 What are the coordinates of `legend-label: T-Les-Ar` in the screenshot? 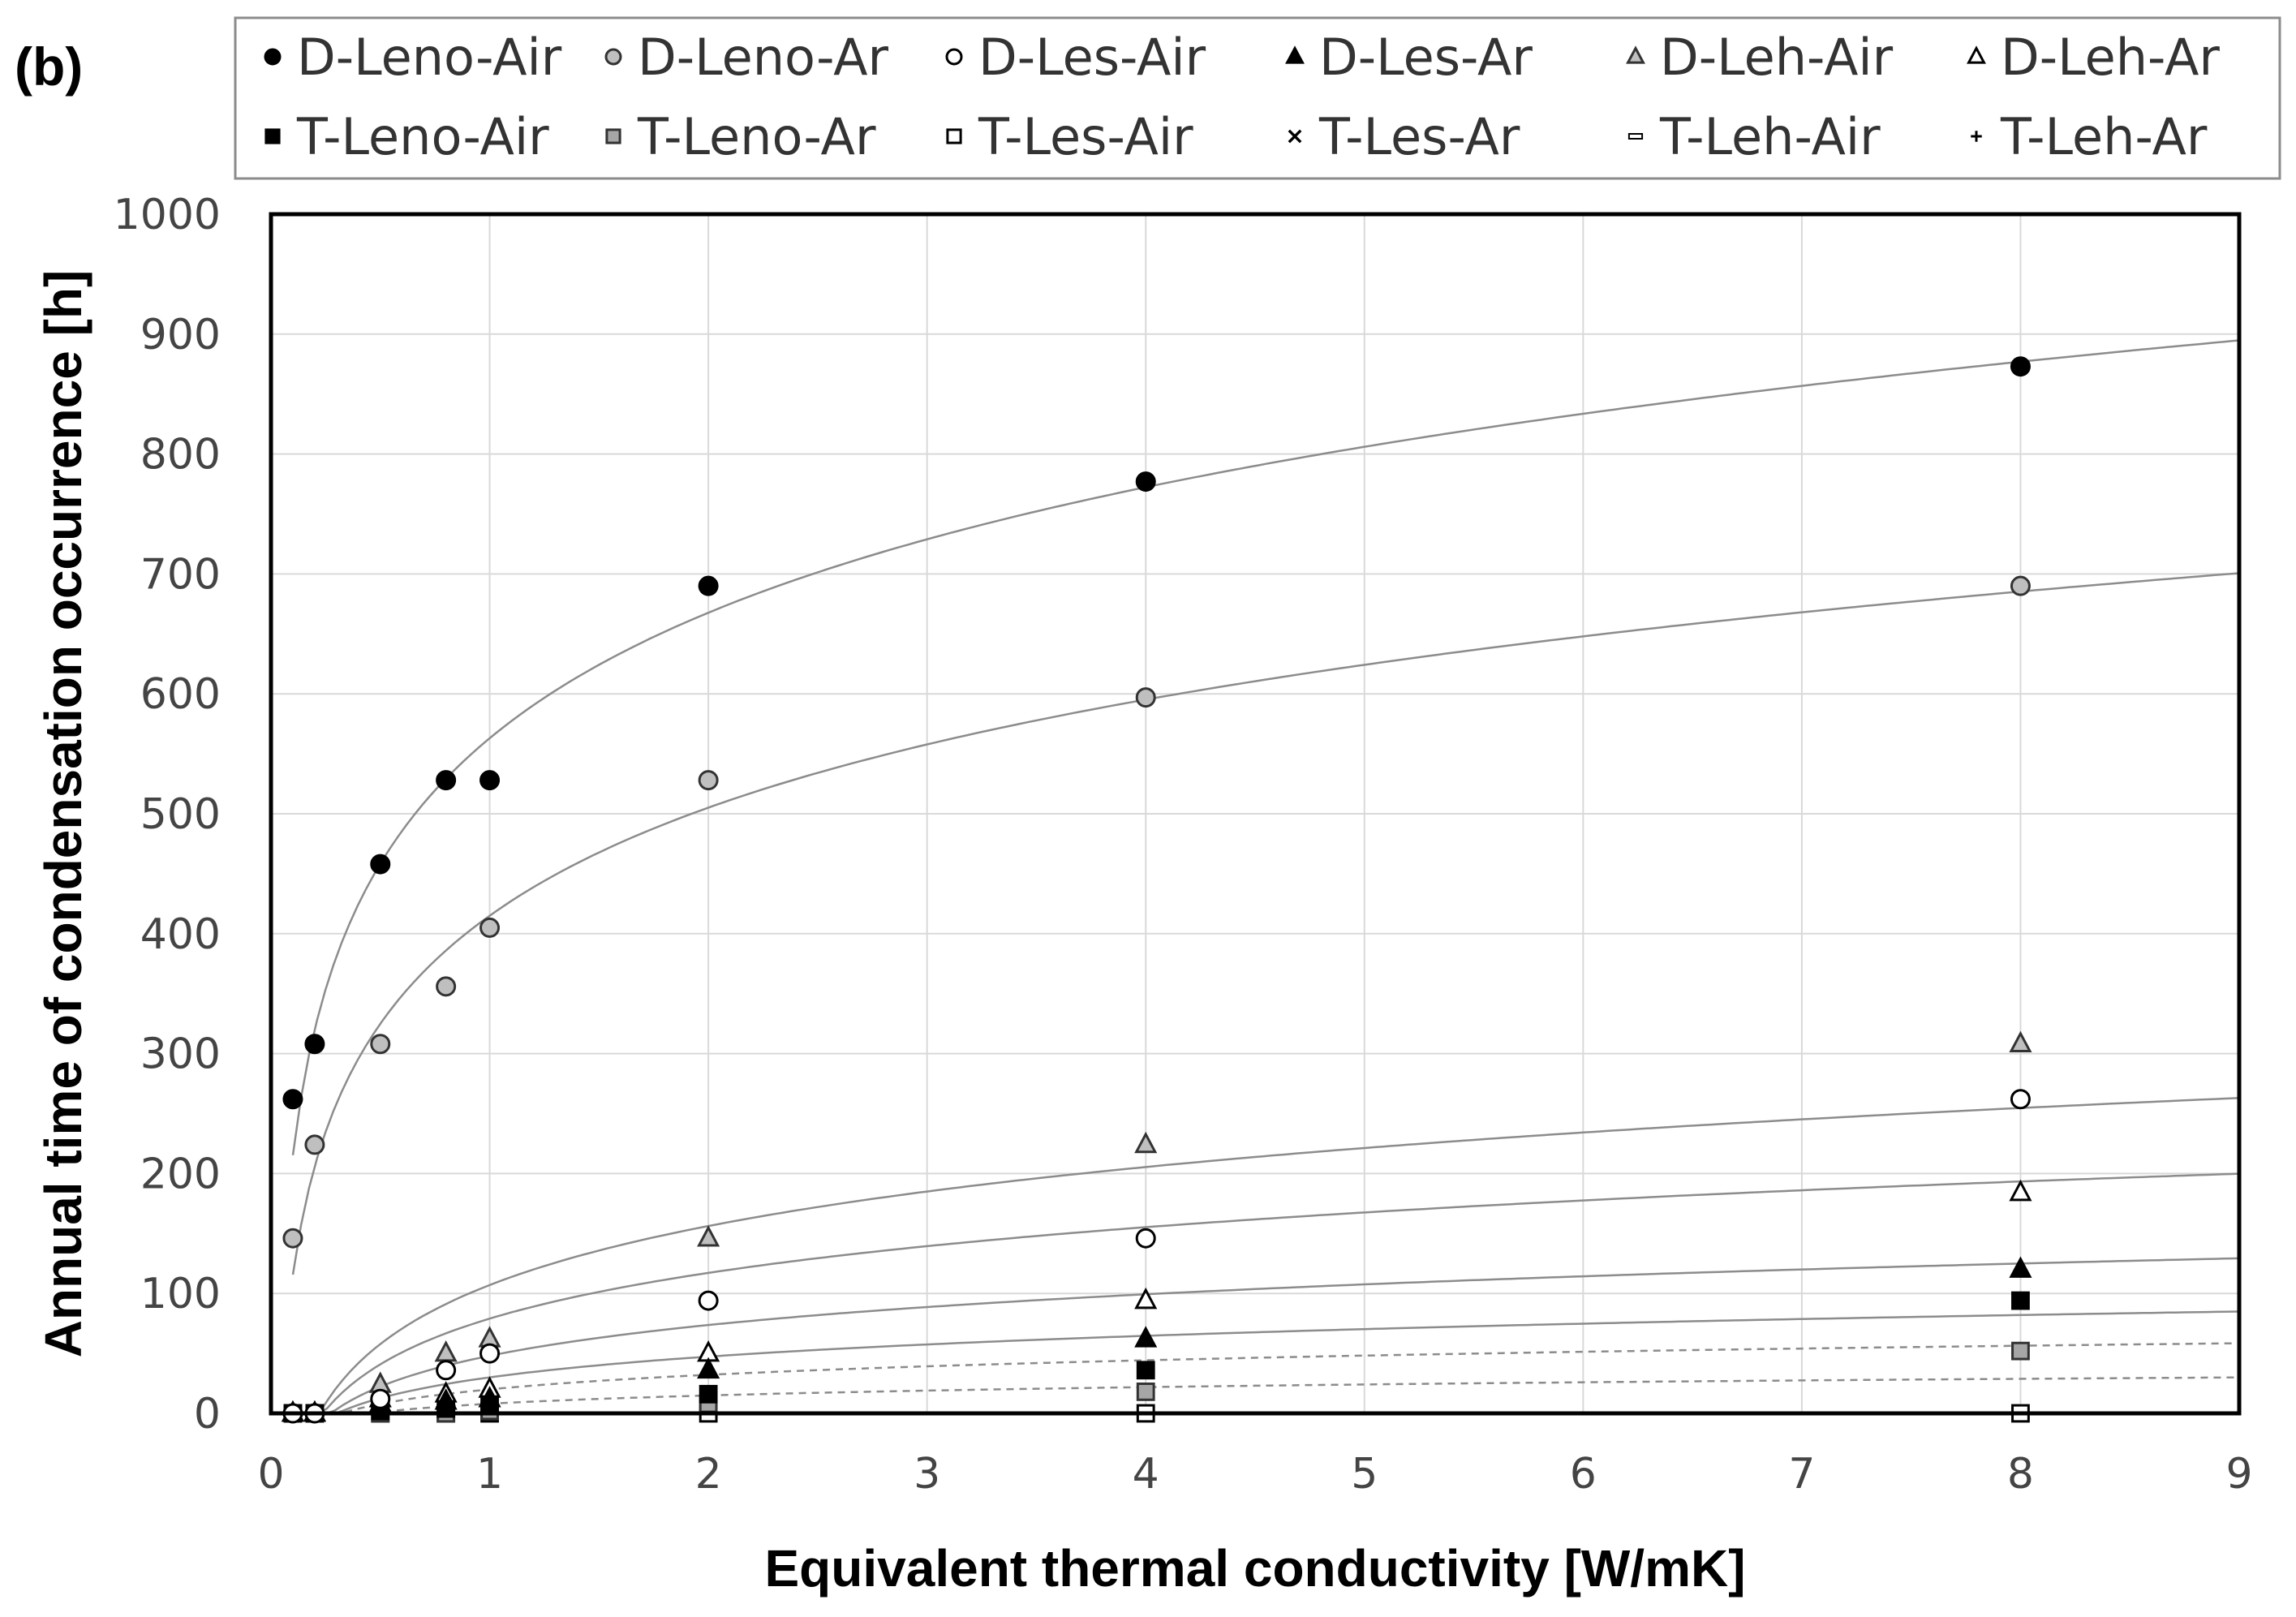 It's located at (1419, 136).